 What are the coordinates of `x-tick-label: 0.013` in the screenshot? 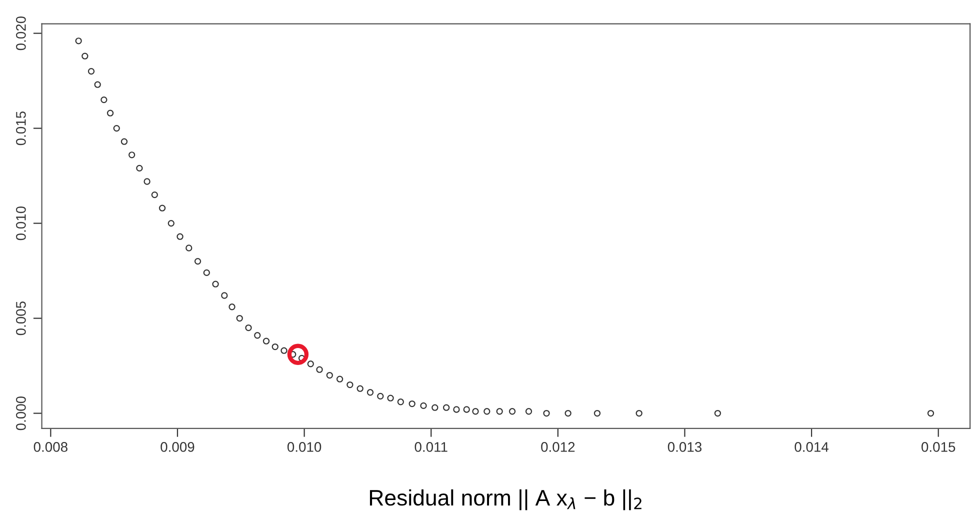 It's located at (685, 447).